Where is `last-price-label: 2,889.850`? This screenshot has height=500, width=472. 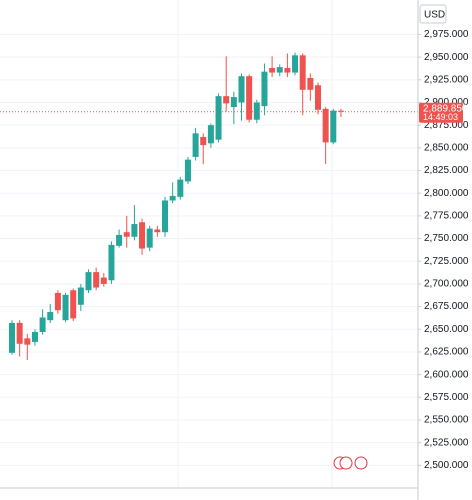 last-price-label: 2,889.850 is located at coordinates (445, 108).